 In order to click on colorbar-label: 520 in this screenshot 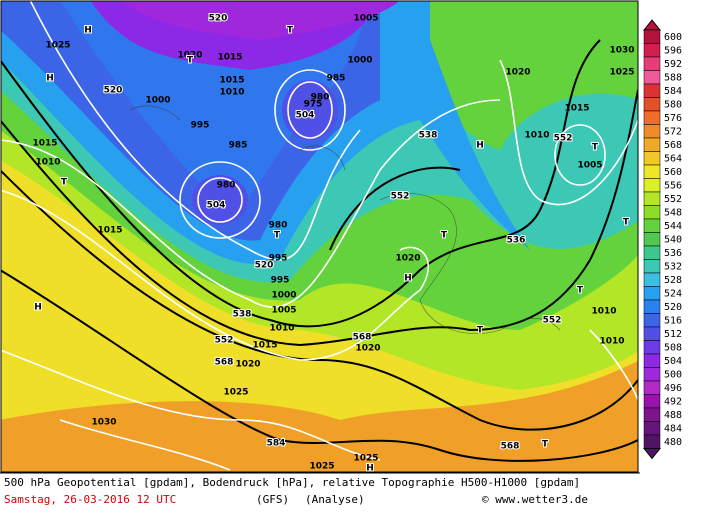, I will do `click(673, 307)`.